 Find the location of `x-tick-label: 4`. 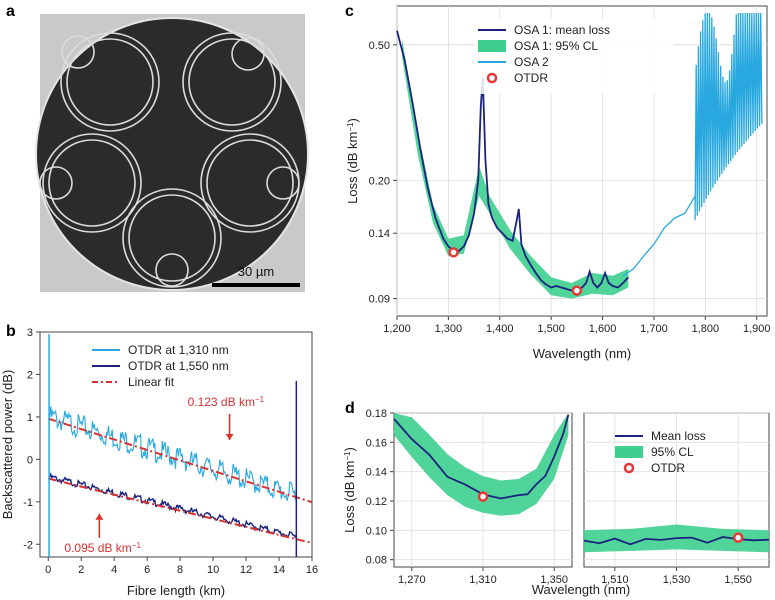

x-tick-label: 4 is located at coordinates (114, 570).